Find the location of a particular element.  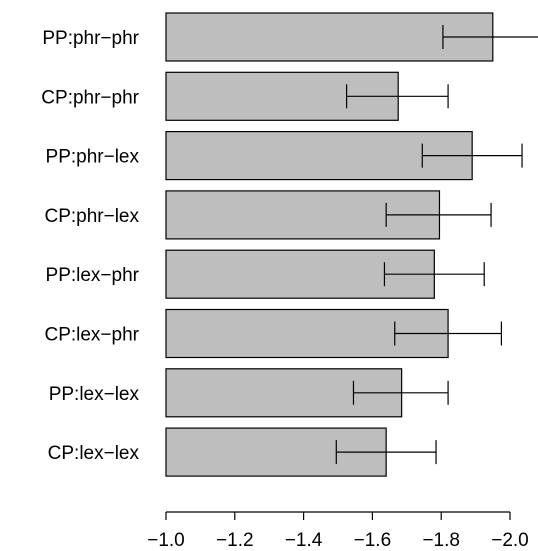

category-label: PP:phr−lex is located at coordinates (93, 157).